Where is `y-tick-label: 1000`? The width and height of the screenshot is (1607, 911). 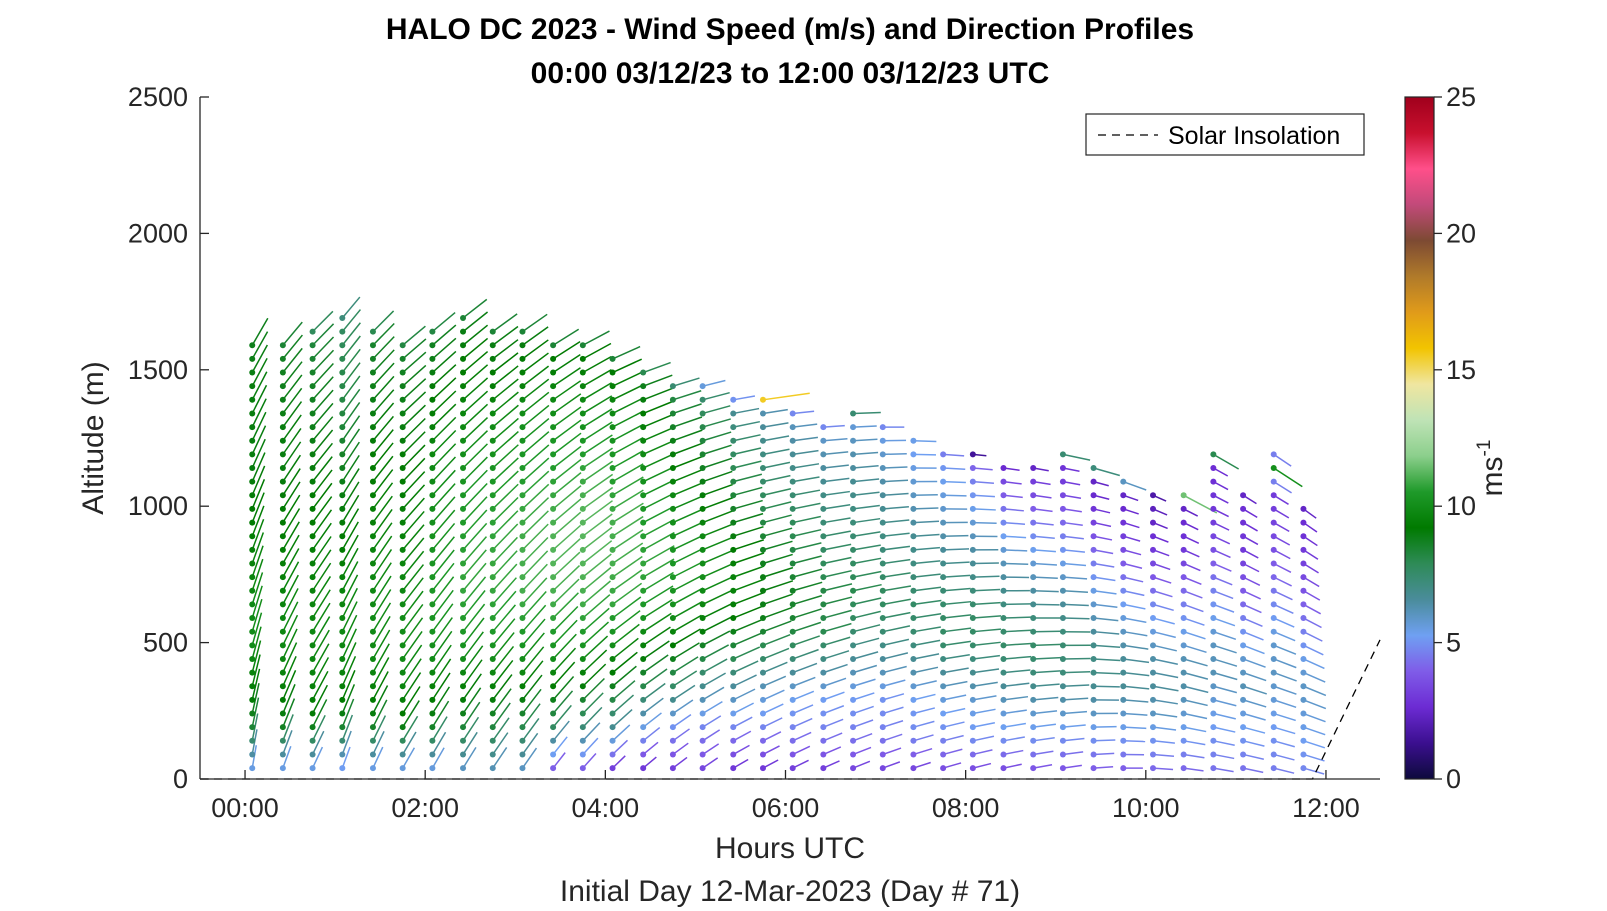
y-tick-label: 1000 is located at coordinates (158, 506).